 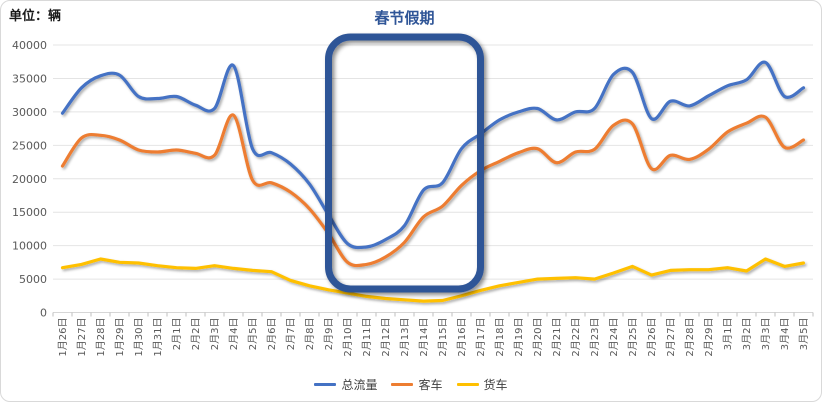 What do you see at coordinates (482, 384) in the screenshot?
I see `legend-item-truck: 货车` at bounding box center [482, 384].